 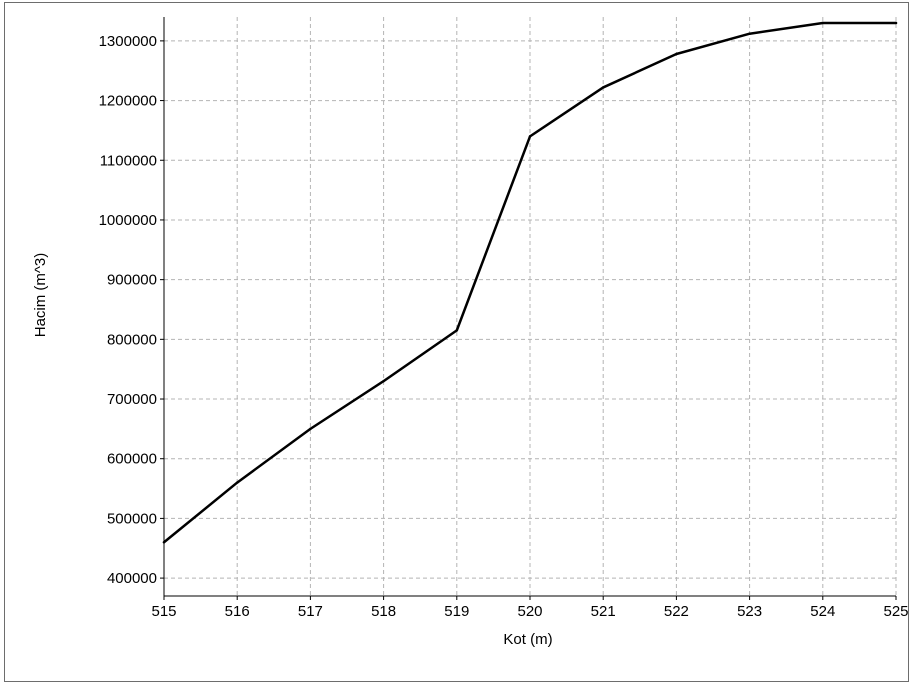 What do you see at coordinates (132, 280) in the screenshot?
I see `y-tick-label-5: 900000` at bounding box center [132, 280].